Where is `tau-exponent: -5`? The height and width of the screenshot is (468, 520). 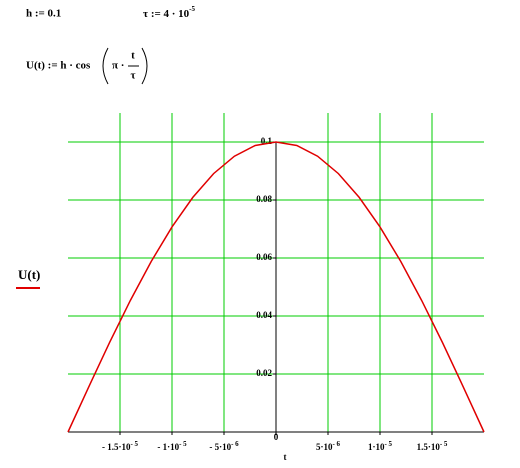
tau-exponent: -5 is located at coordinates (192, 9).